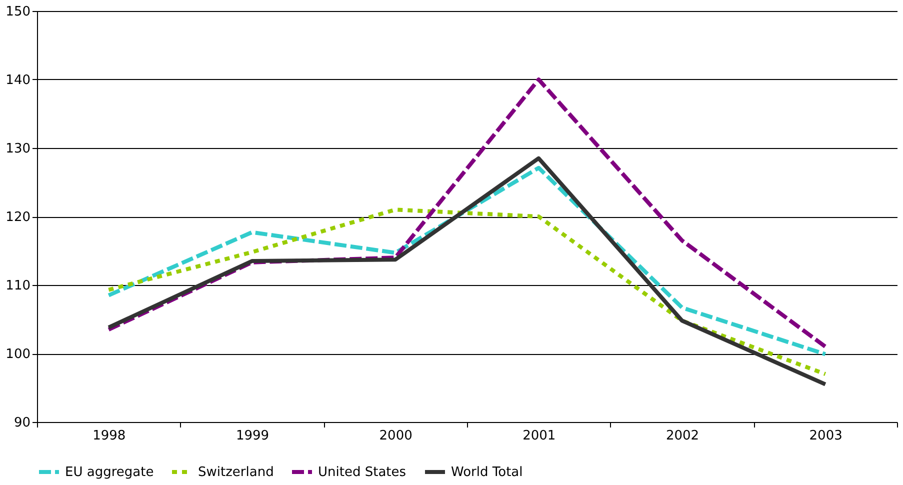  What do you see at coordinates (683, 436) in the screenshot?
I see `x-tick-label: 2002` at bounding box center [683, 436].